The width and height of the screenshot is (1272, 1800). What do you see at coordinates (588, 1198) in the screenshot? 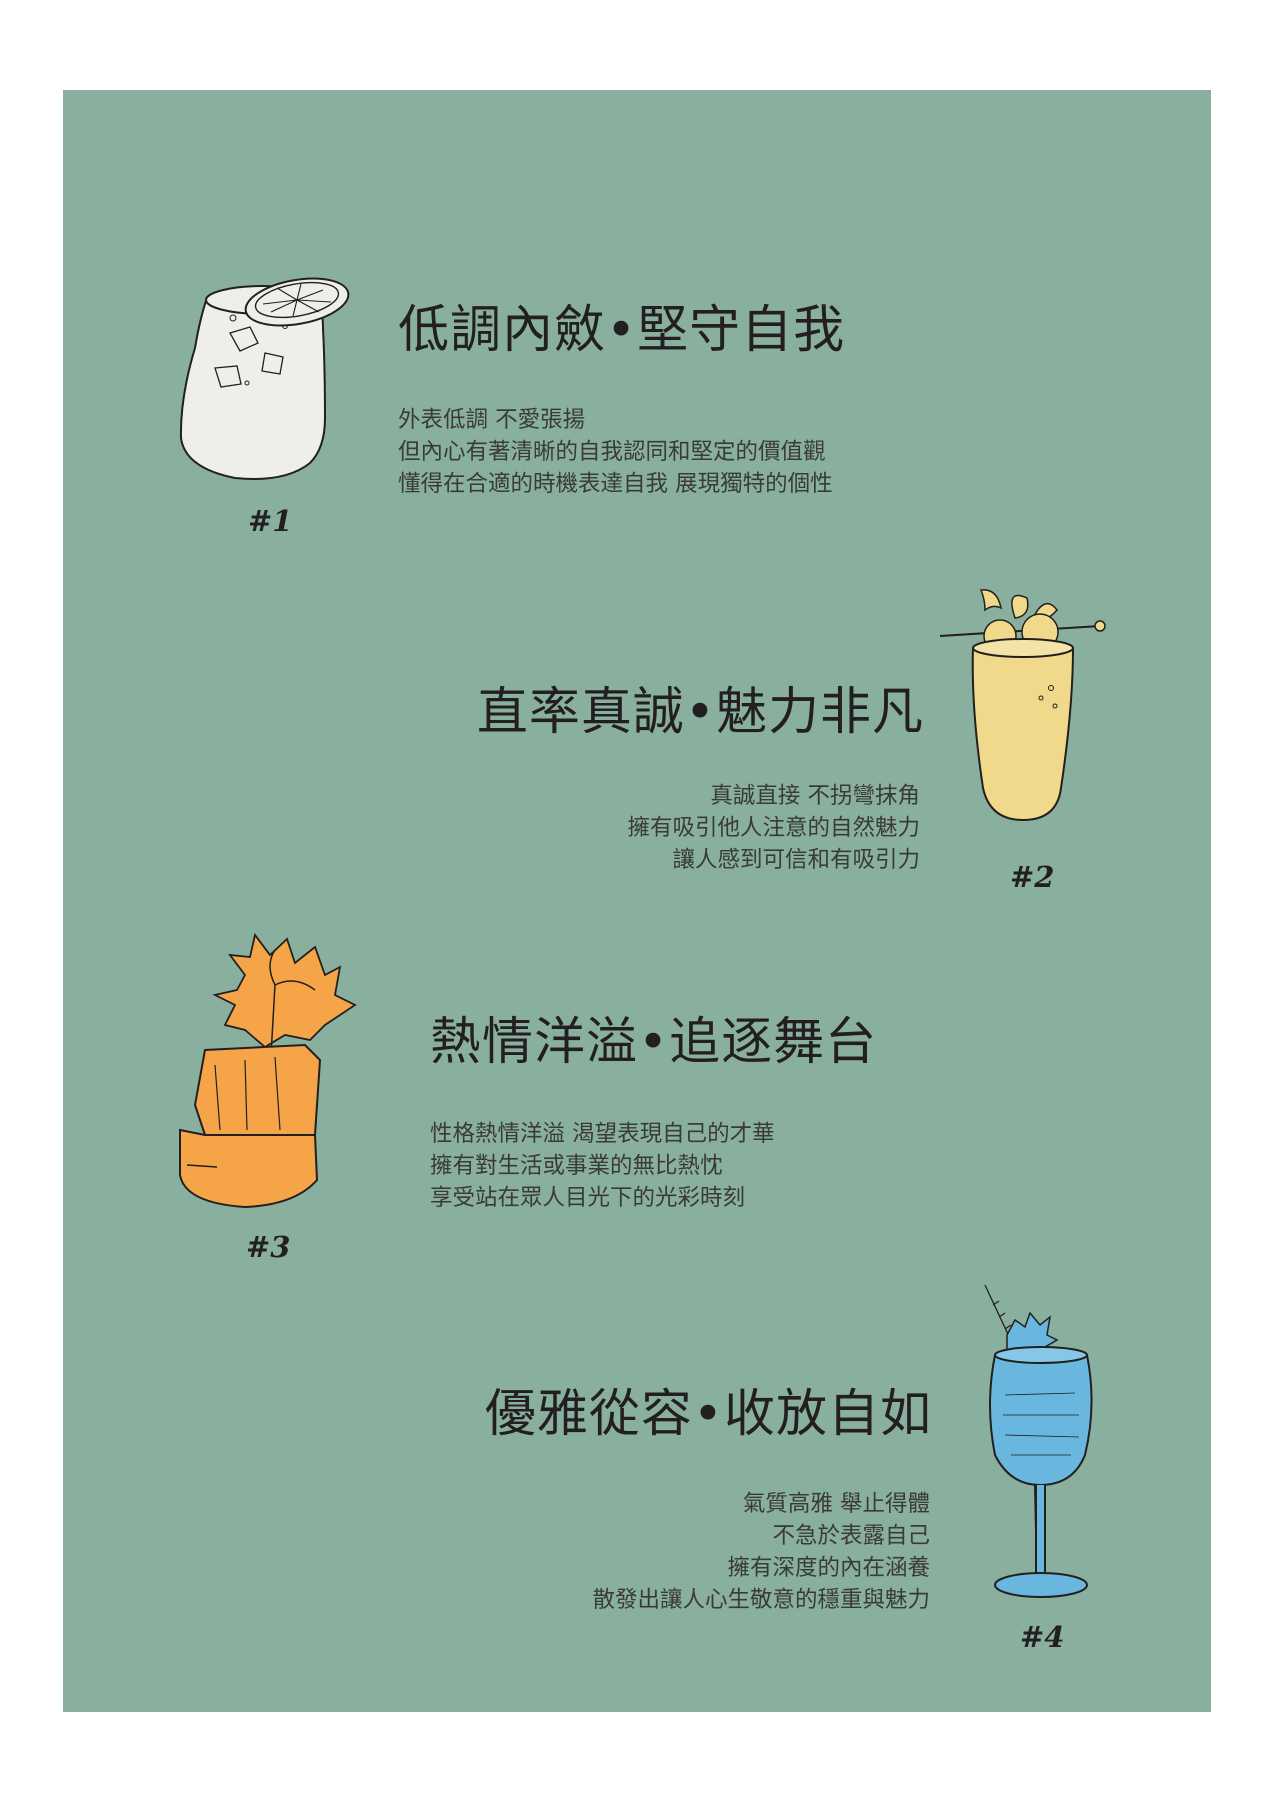
I see `description-line: 享受站在眾人目光下的光彩時刻` at bounding box center [588, 1198].